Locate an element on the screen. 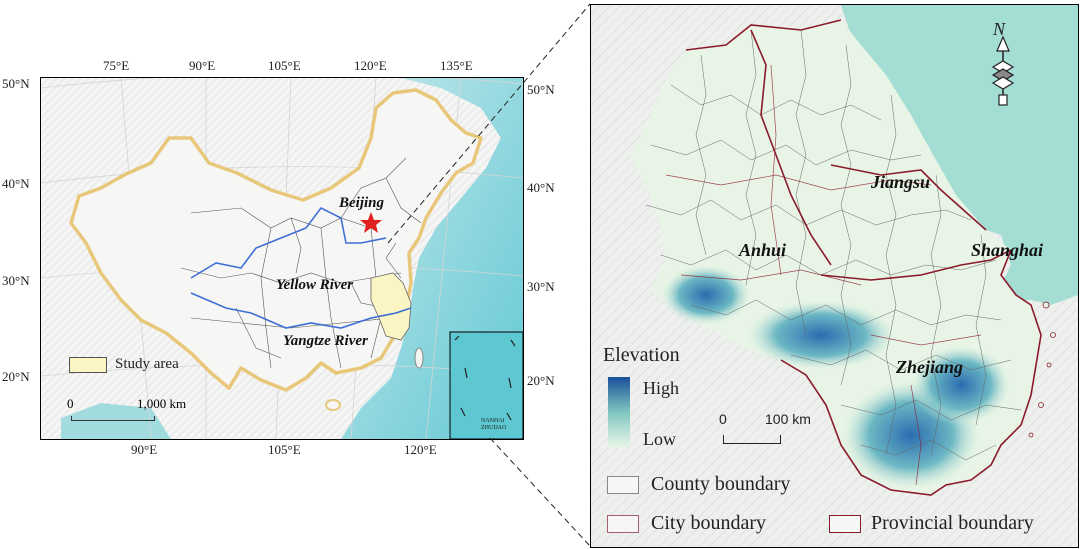  study-area-swatch is located at coordinates (88, 364).